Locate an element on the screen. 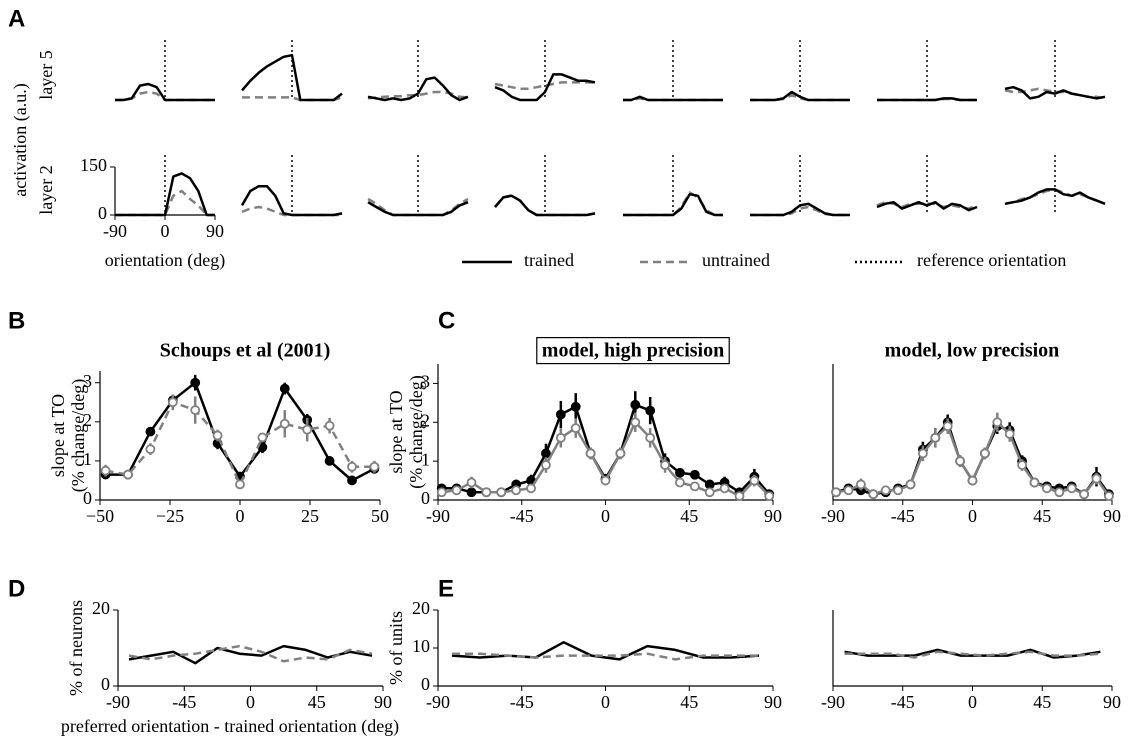 This screenshot has width=1138, height=742. y-axis-label: slope at TO is located at coordinates (396, 431).